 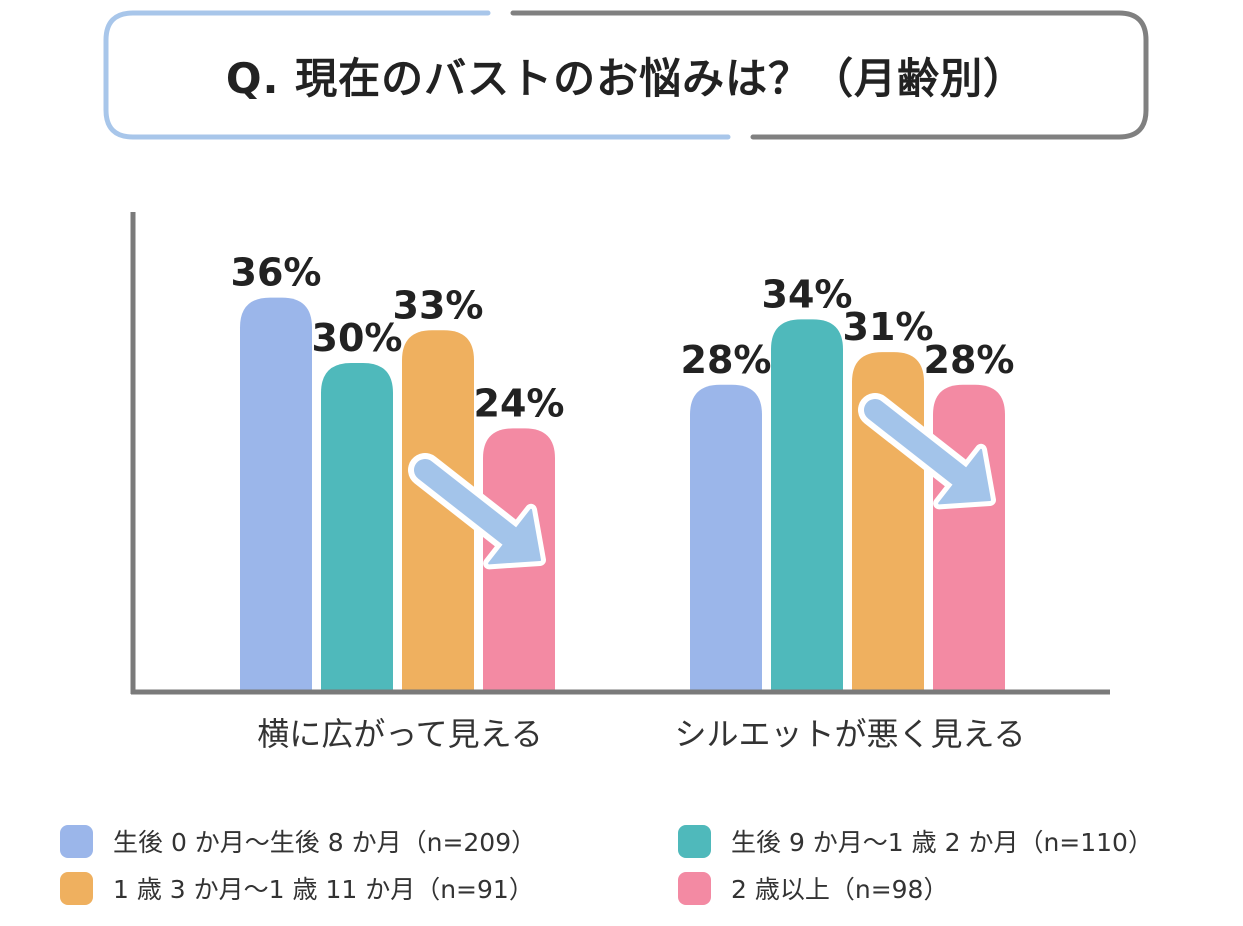 I want to click on chart-title: Q. 現在のバストのお悩みは？（月齢別）, so click(x=626, y=78).